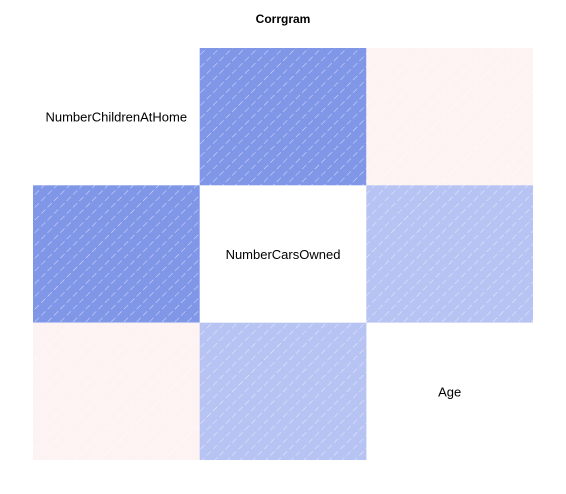 The height and width of the screenshot is (494, 566). I want to click on cell-hatch-age-numberchildrenathome, so click(116, 391).